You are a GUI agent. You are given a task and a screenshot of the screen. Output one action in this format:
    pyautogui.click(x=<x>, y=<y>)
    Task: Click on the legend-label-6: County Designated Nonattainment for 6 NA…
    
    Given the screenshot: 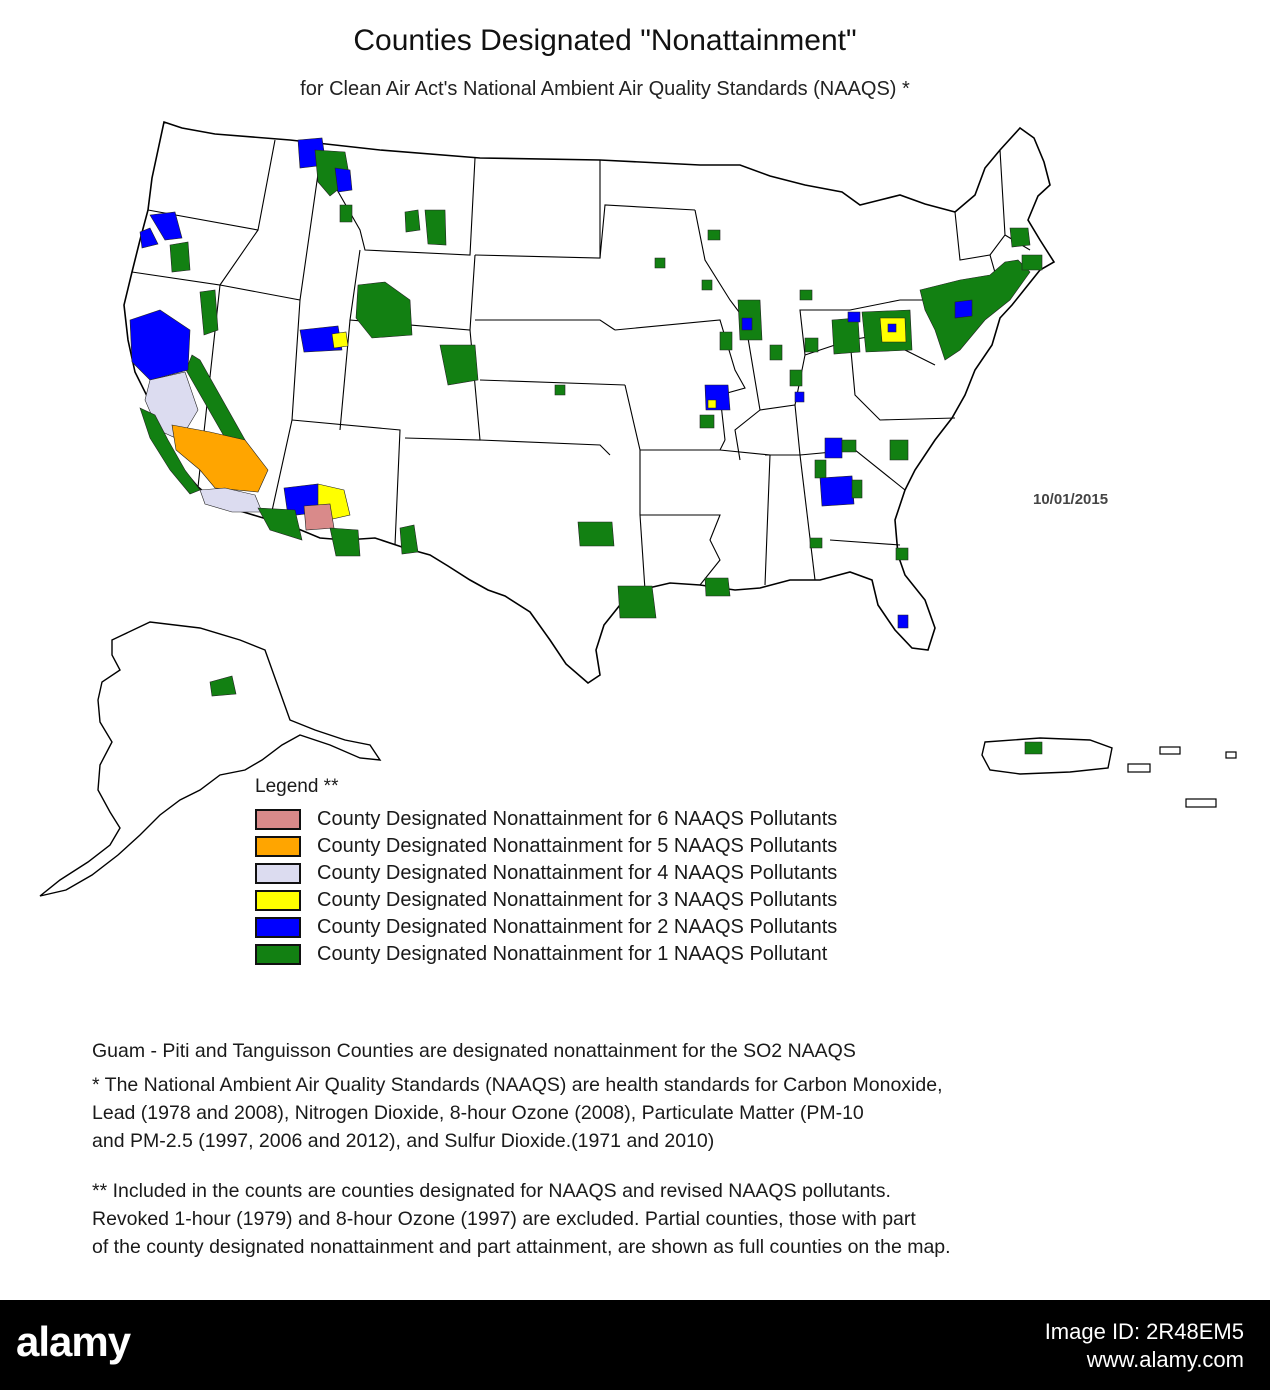 What is the action you would take?
    pyautogui.click(x=577, y=819)
    